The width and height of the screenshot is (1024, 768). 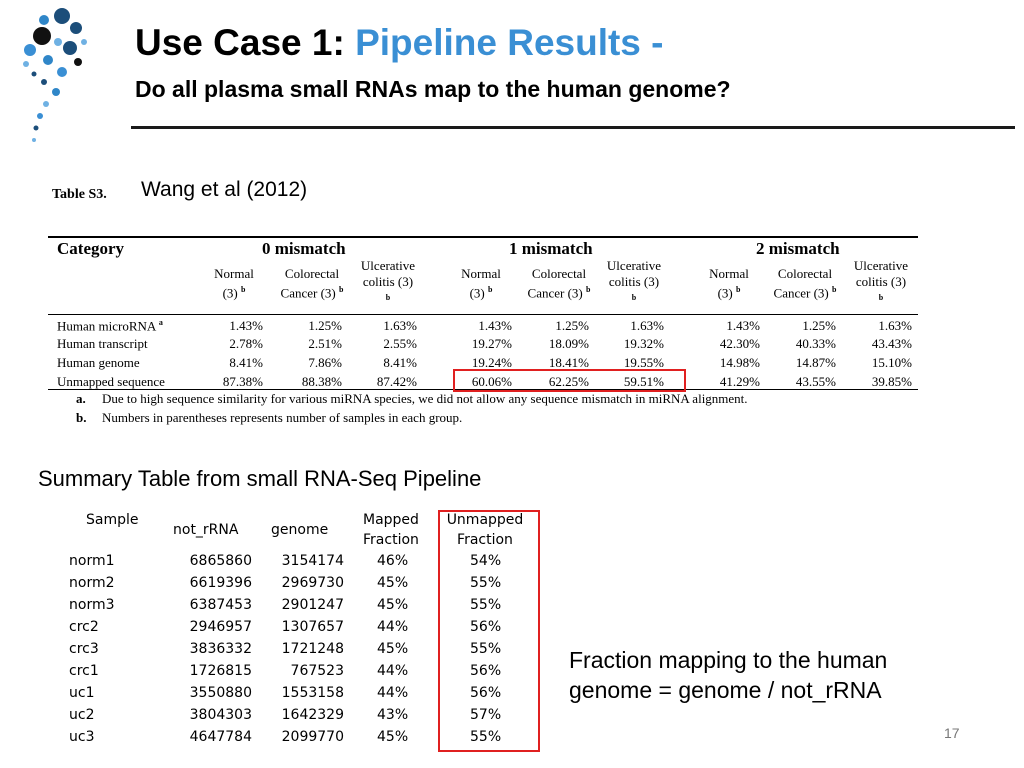 What do you see at coordinates (551, 248) in the screenshot?
I see `group-header-1: 1 mismatch` at bounding box center [551, 248].